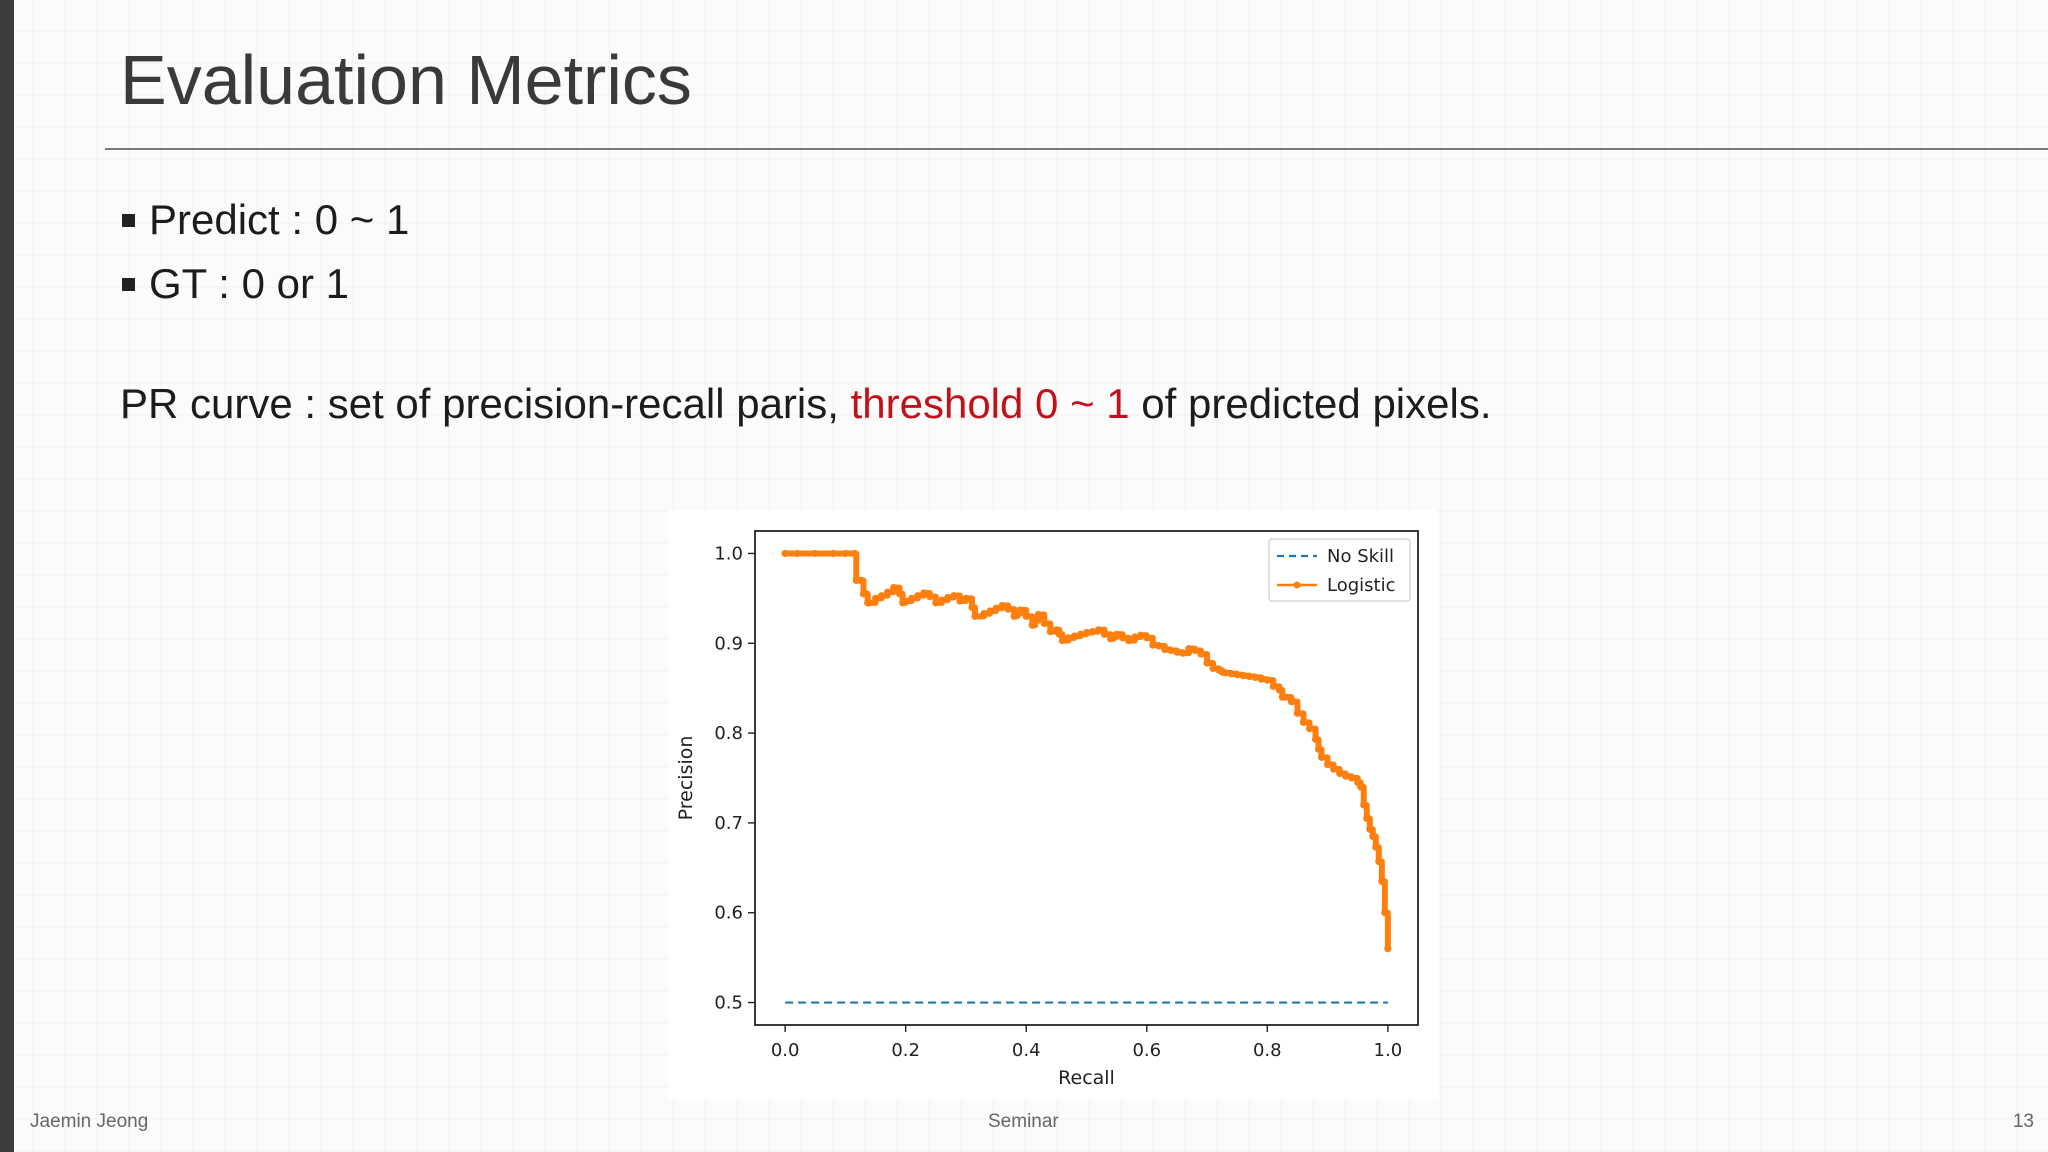 The width and height of the screenshot is (2048, 1152). I want to click on x-tick-label: 0.2, so click(905, 1050).